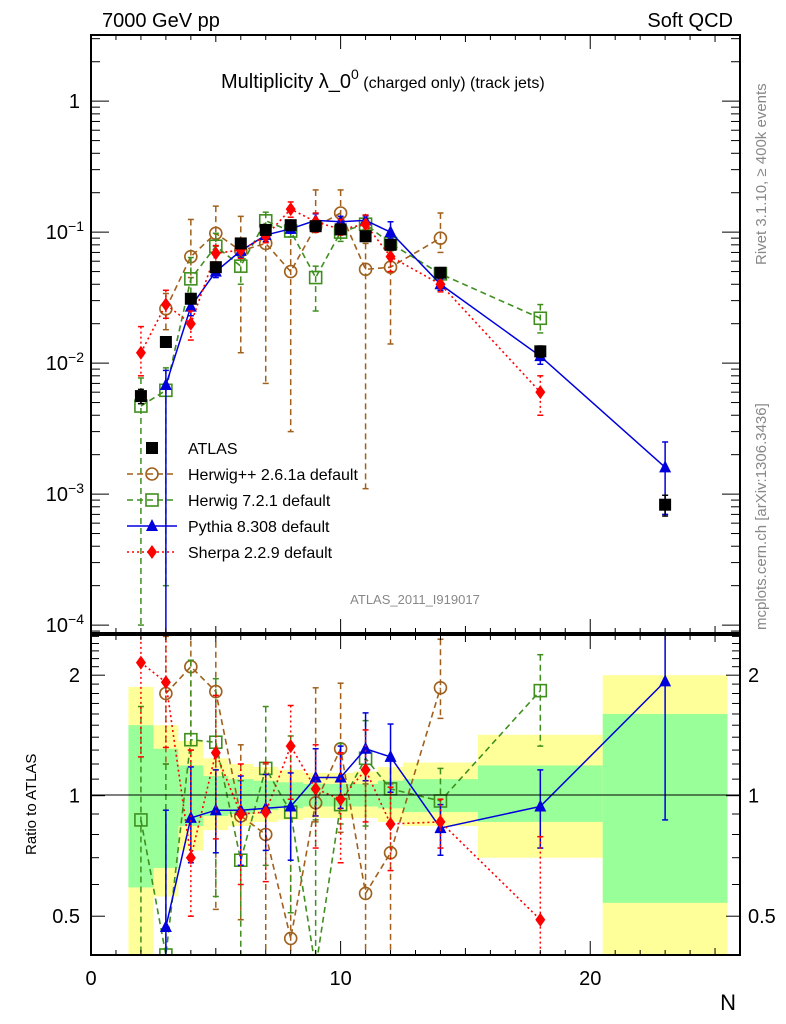 This screenshot has width=786, height=1024. Describe the element at coordinates (452, 83) in the screenshot. I see `chart-title-tail: (charged only) (track jets)` at that location.